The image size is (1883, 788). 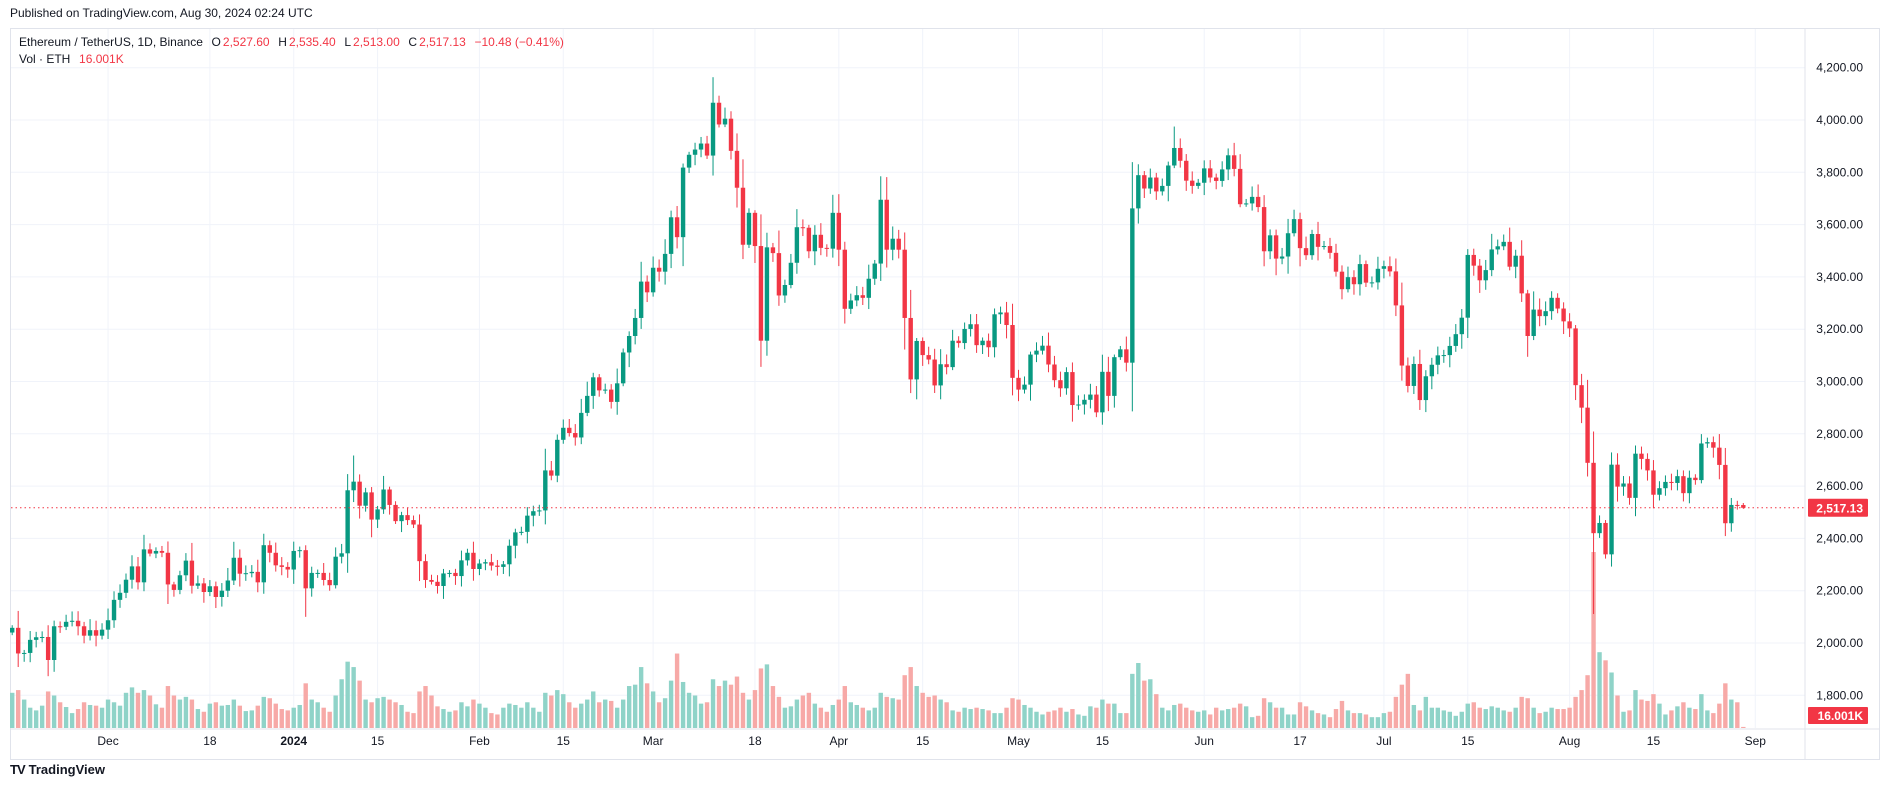 I want to click on volume-label: Vol · ETH, so click(x=45, y=59).